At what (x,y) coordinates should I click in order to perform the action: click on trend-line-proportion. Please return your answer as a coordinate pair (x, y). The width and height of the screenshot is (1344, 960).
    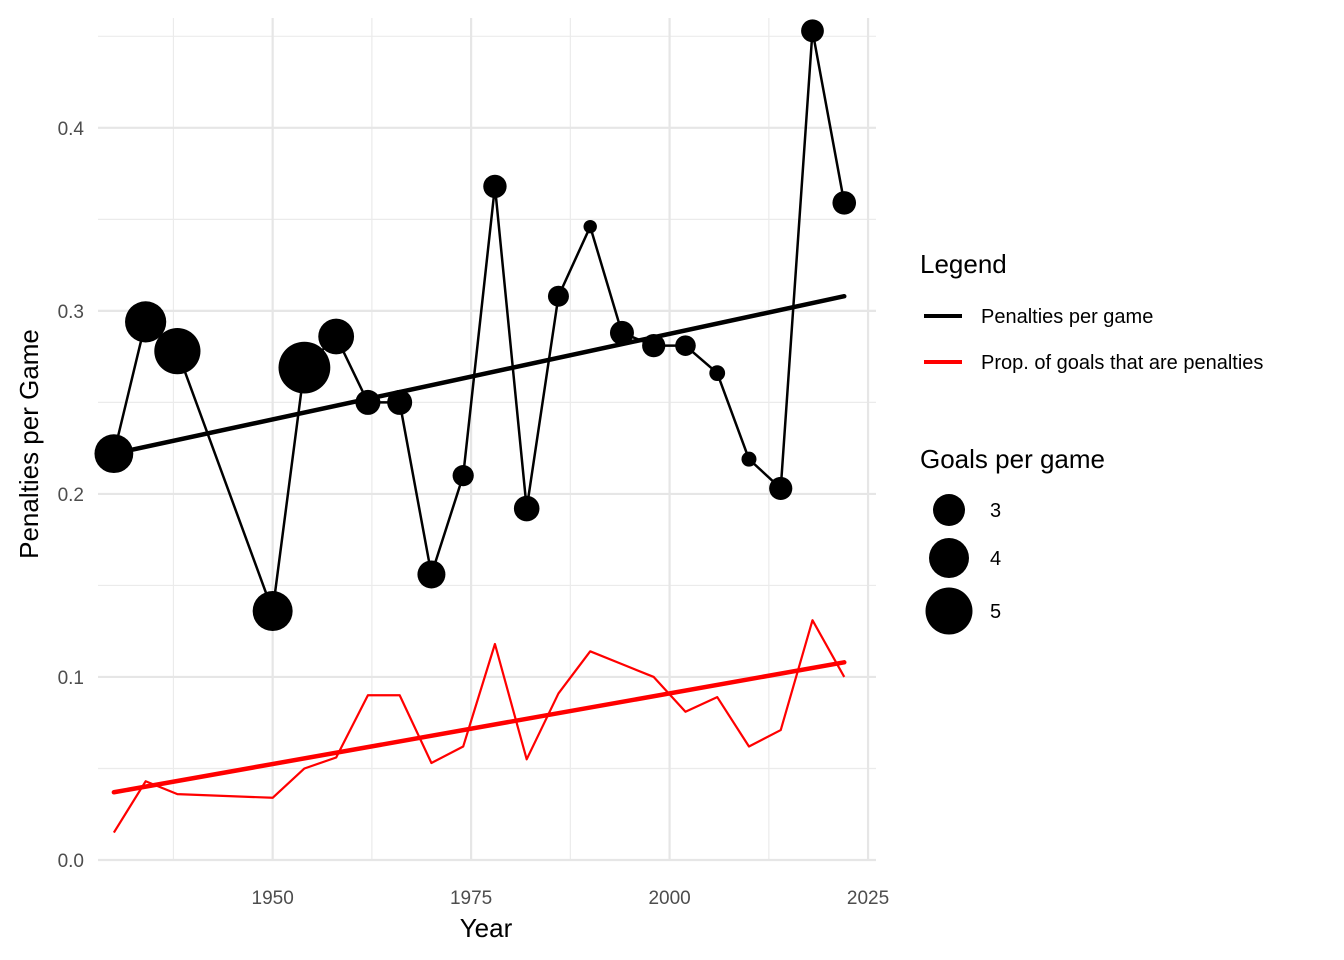
    Looking at the image, I should click on (479, 727).